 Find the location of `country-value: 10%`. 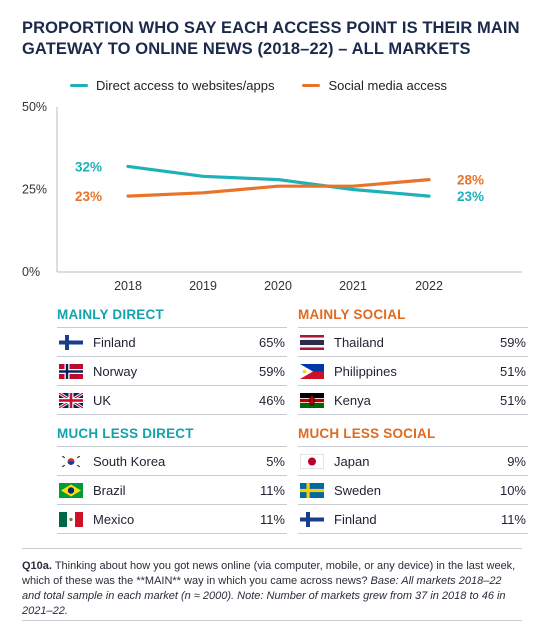

country-value: 10% is located at coordinates (512, 490).